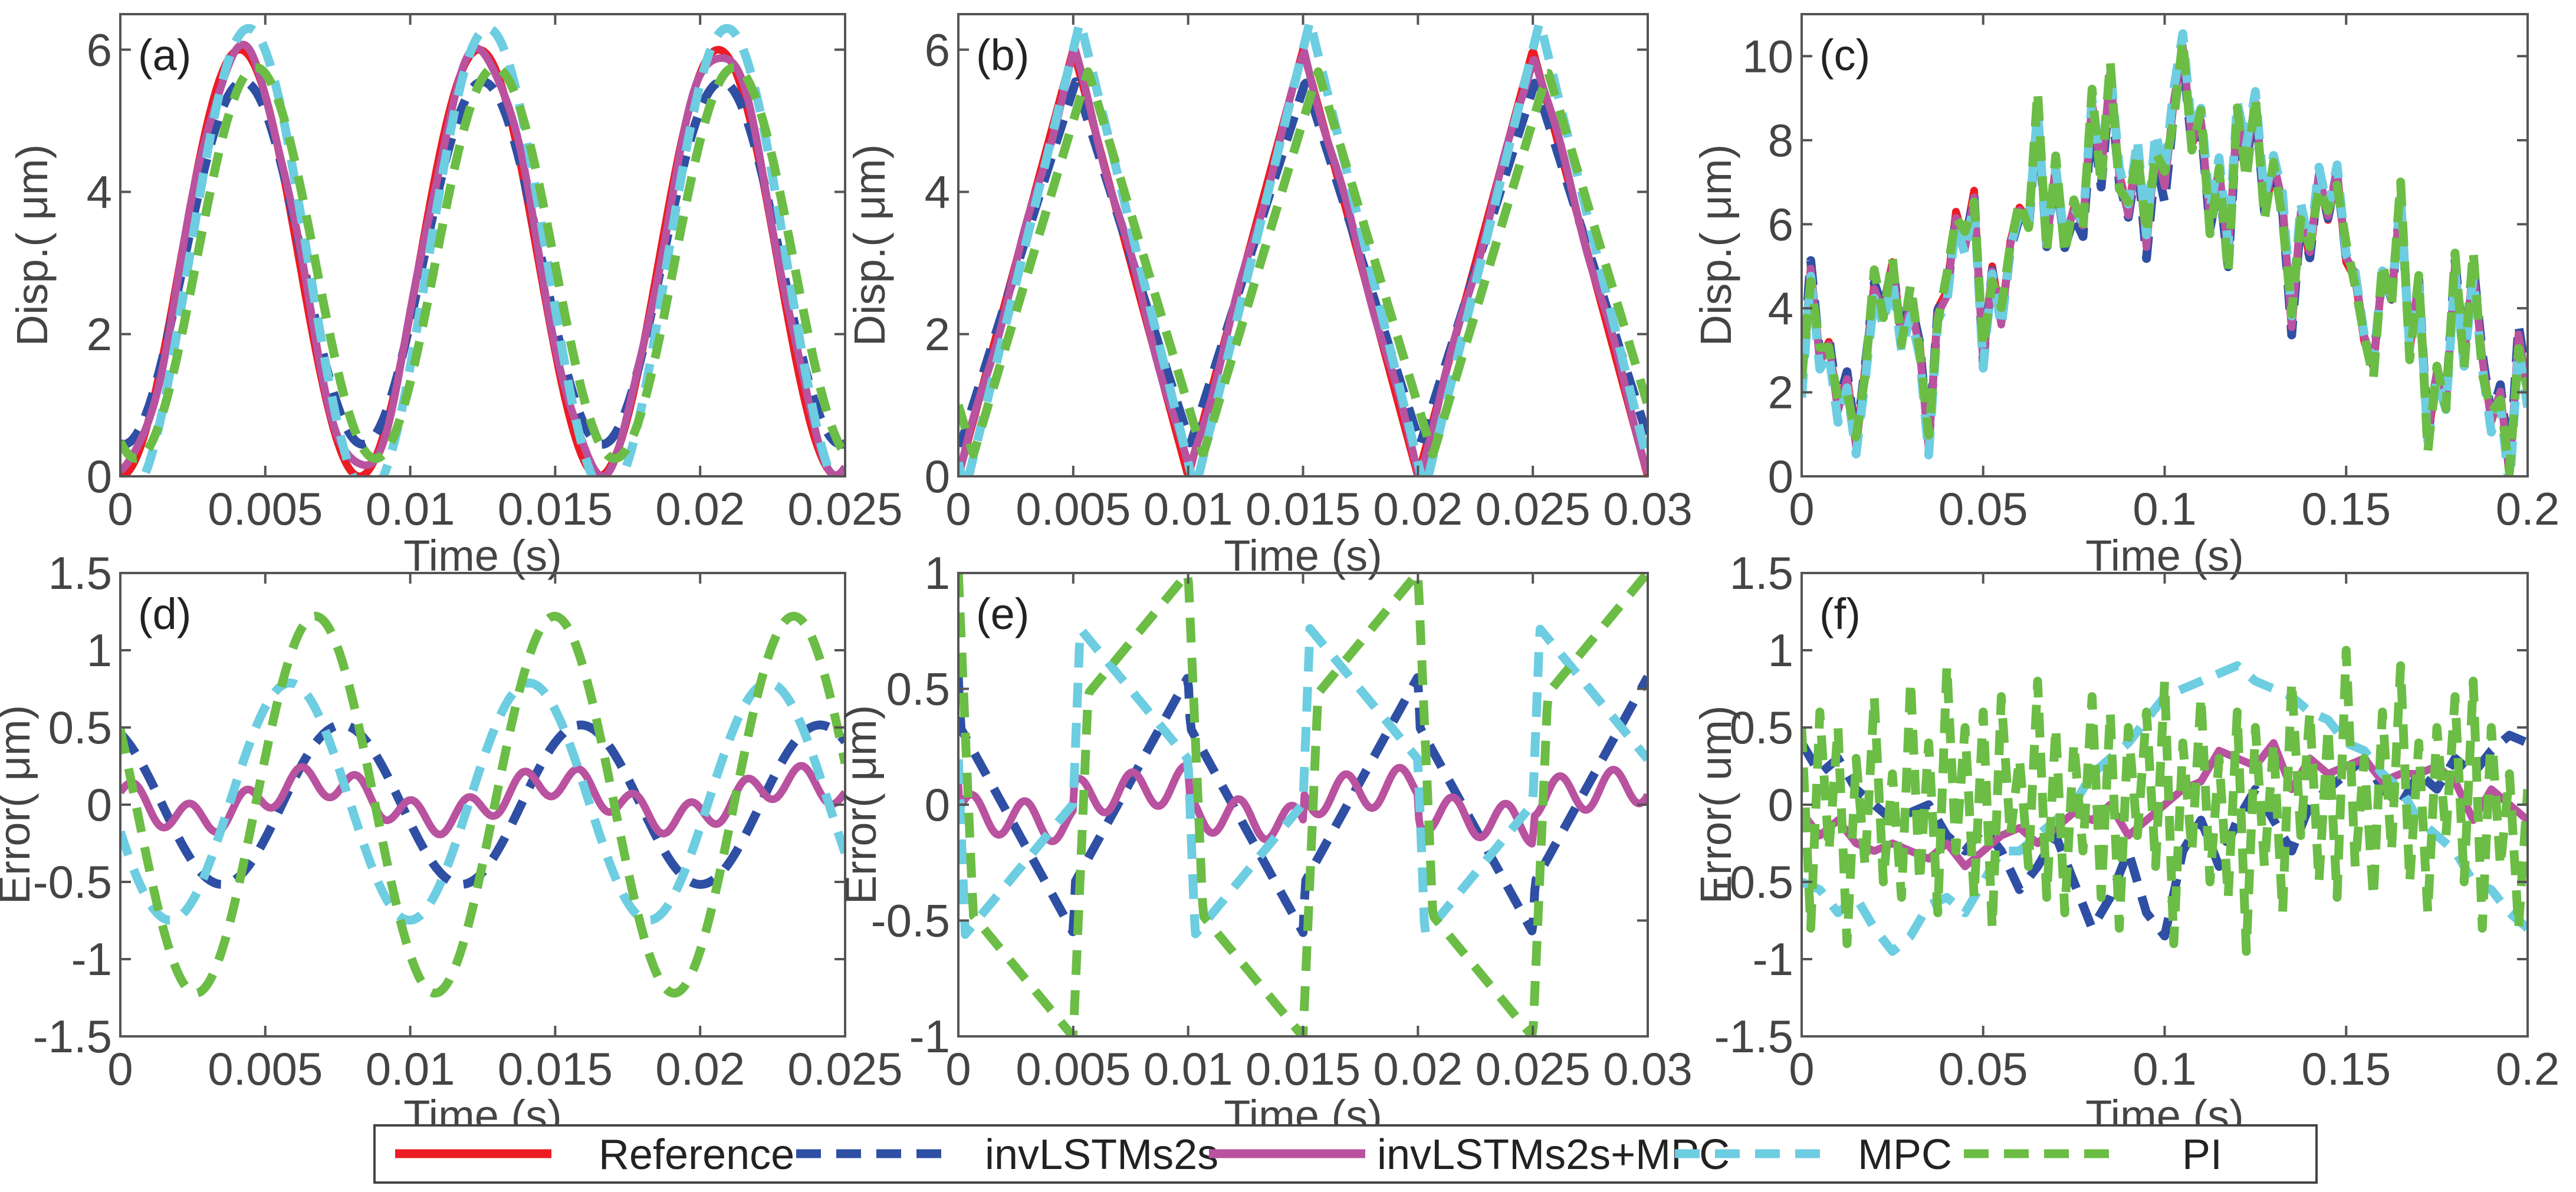 The image size is (2576, 1192). I want to click on legend: Reference invLSTMs2s invLSTMs2s+MPC MPC PI, so click(1345, 1154).